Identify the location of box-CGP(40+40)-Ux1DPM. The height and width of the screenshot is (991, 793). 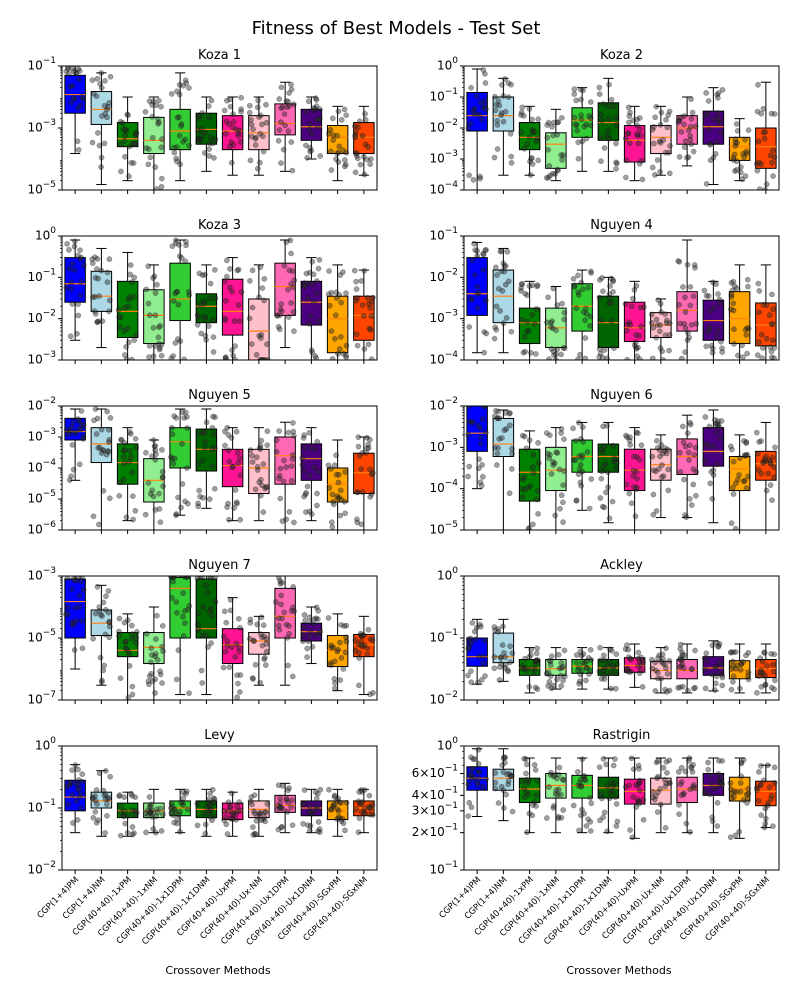
(687, 311).